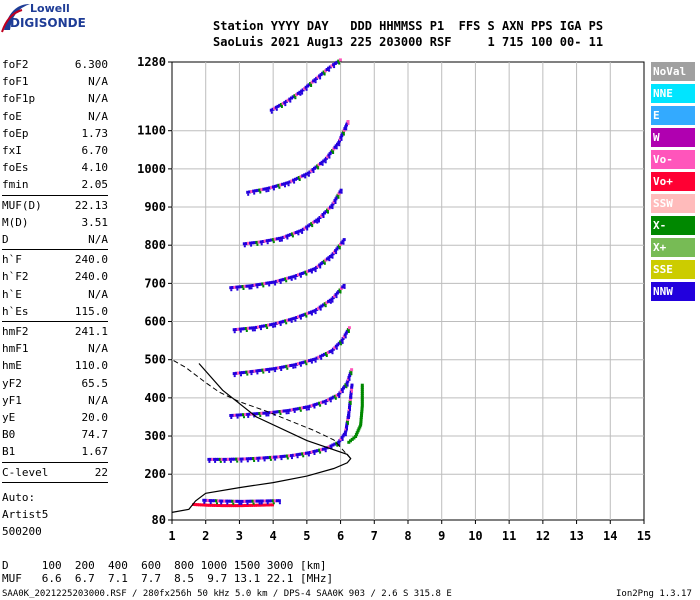 The image size is (700, 600). What do you see at coordinates (355, 413) in the screenshot?
I see `trace-x-trace` at bounding box center [355, 413].